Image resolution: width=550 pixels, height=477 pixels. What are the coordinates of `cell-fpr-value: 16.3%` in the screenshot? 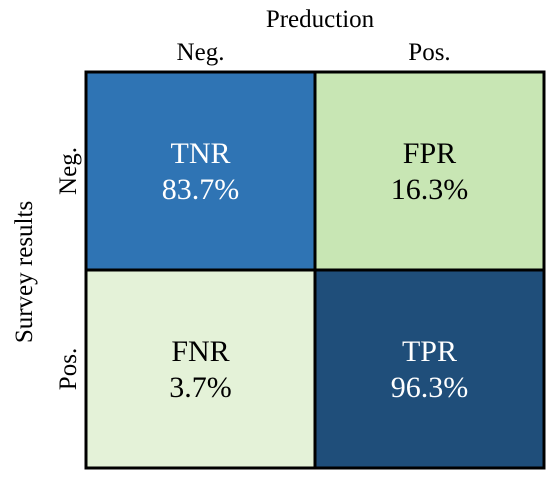 It's located at (430, 189).